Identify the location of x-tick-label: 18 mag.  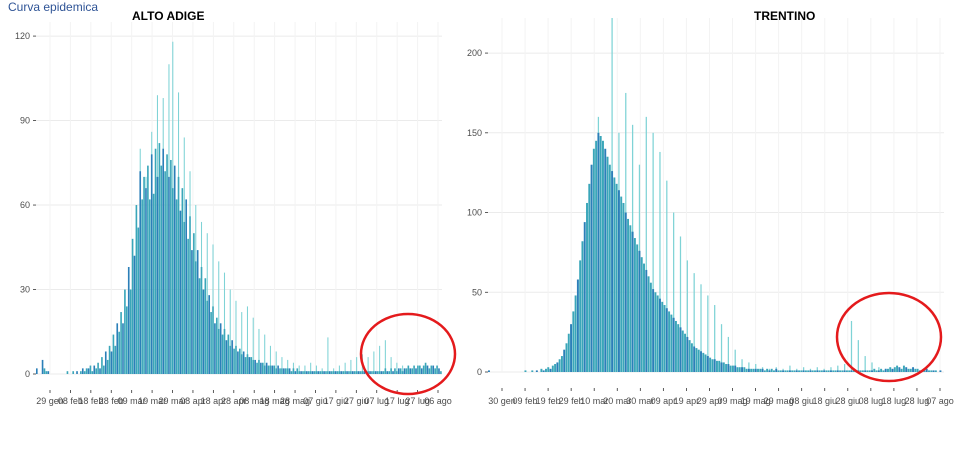
(275, 401).